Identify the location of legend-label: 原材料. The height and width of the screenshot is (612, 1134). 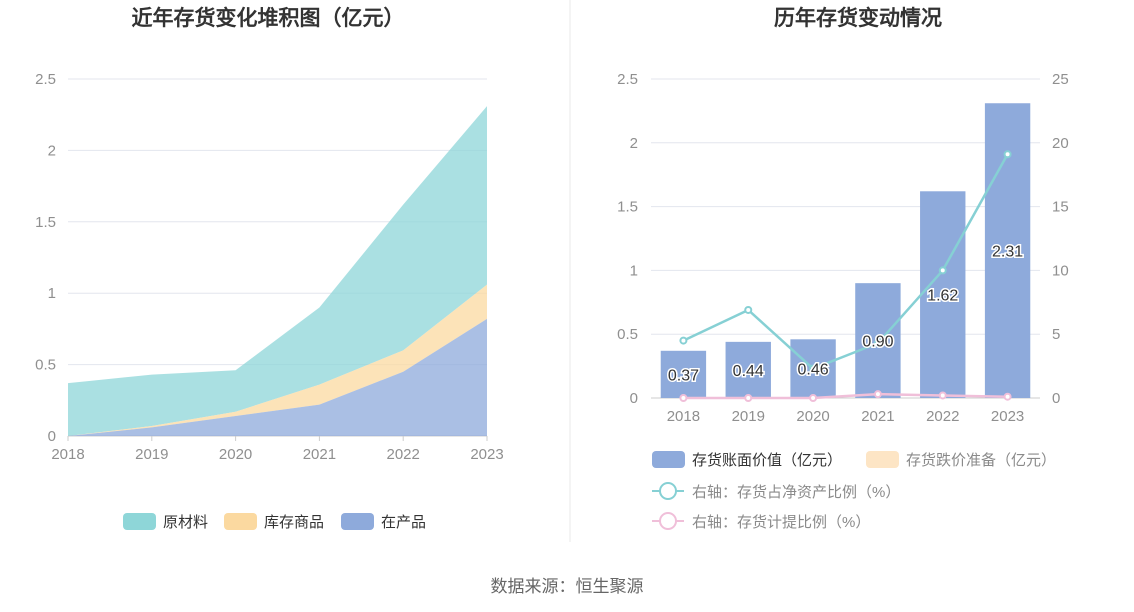
(185, 522).